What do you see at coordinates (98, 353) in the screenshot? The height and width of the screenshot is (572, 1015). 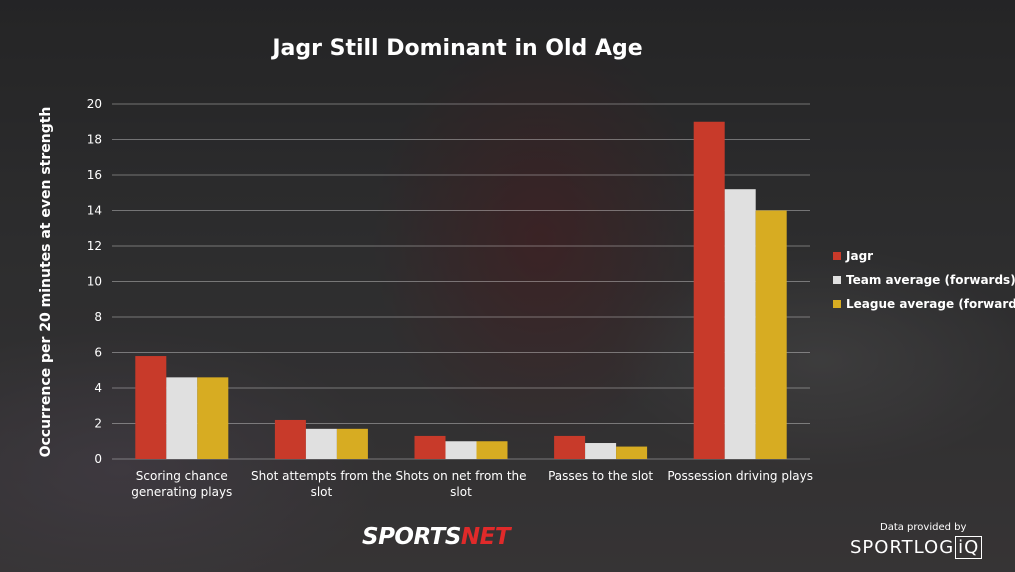 I see `y-tick-label: 6` at bounding box center [98, 353].